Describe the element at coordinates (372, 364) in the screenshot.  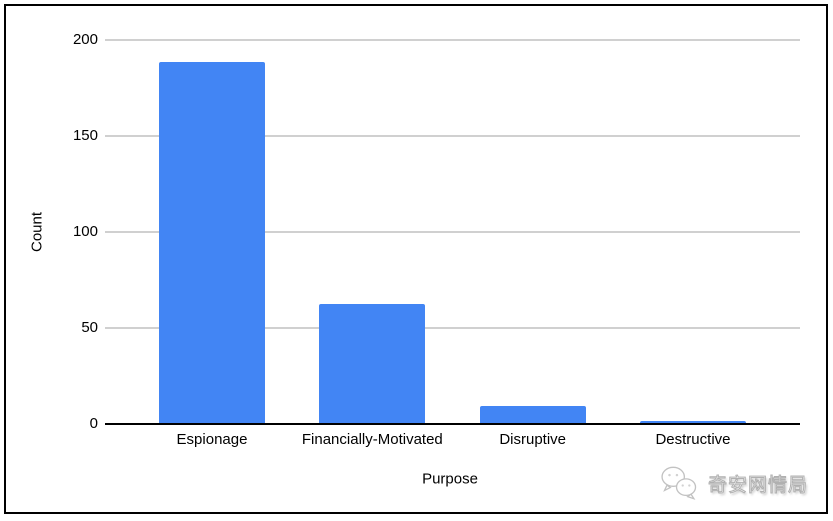
I see `bar-financially-motivated` at that location.